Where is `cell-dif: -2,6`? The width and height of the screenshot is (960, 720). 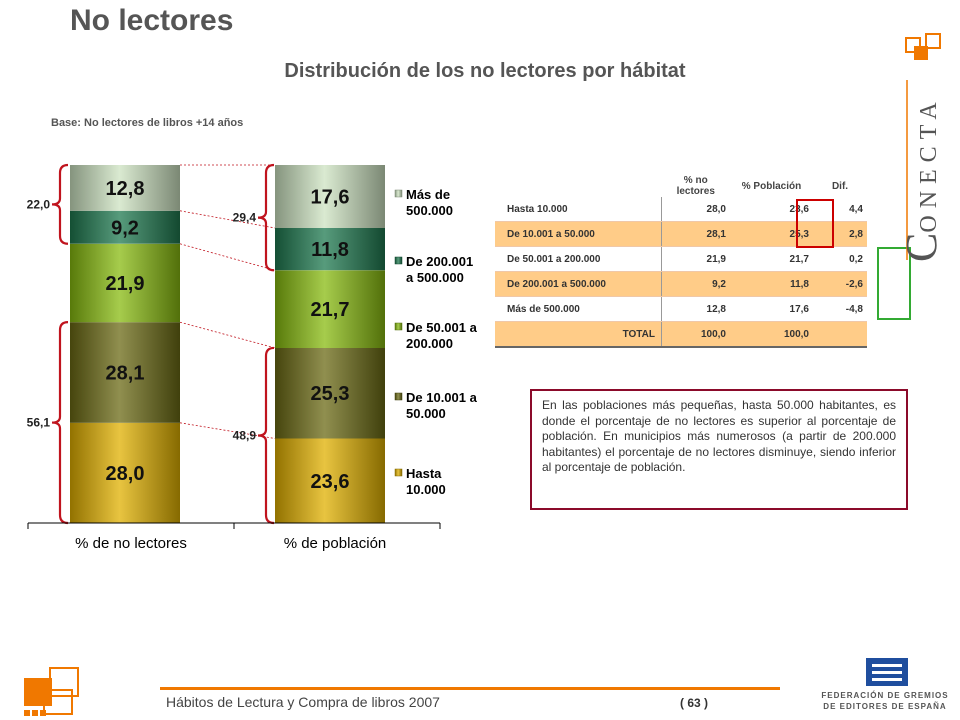 cell-dif: -2,6 is located at coordinates (840, 284).